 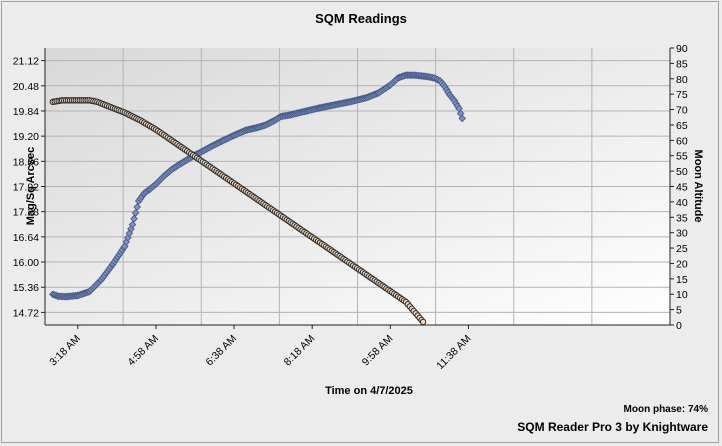 I want to click on y-axis-title: Mag/Sq Arcsec, so click(x=31, y=186).